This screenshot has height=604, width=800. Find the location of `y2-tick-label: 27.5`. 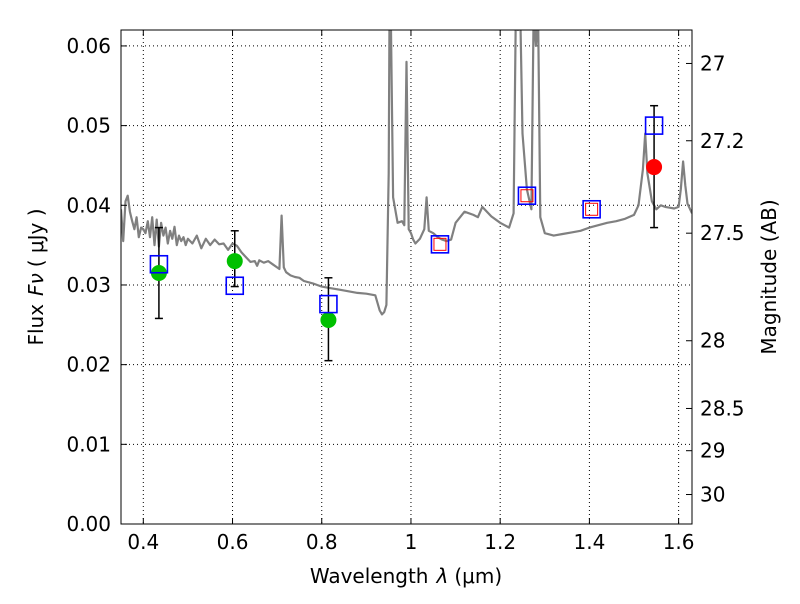

y2-tick-label: 27.5 is located at coordinates (722, 233).